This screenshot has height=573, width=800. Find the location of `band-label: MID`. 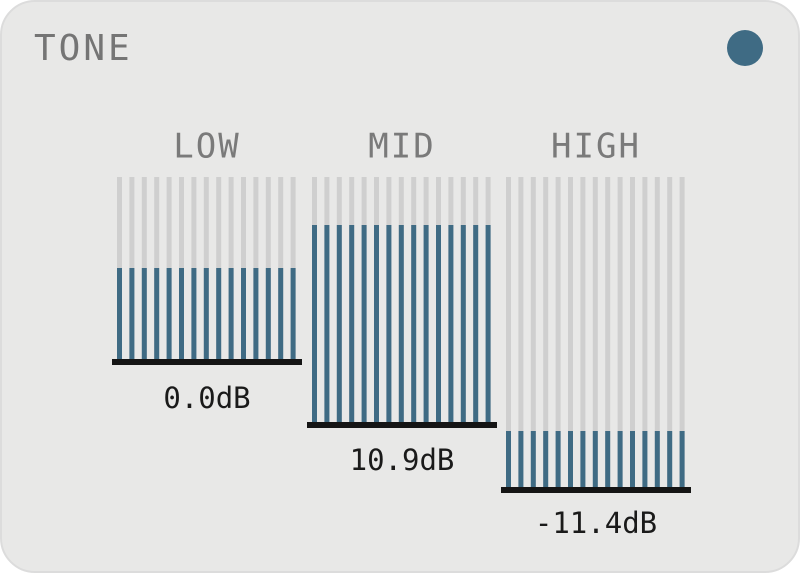

band-label: MID is located at coordinates (401, 147).